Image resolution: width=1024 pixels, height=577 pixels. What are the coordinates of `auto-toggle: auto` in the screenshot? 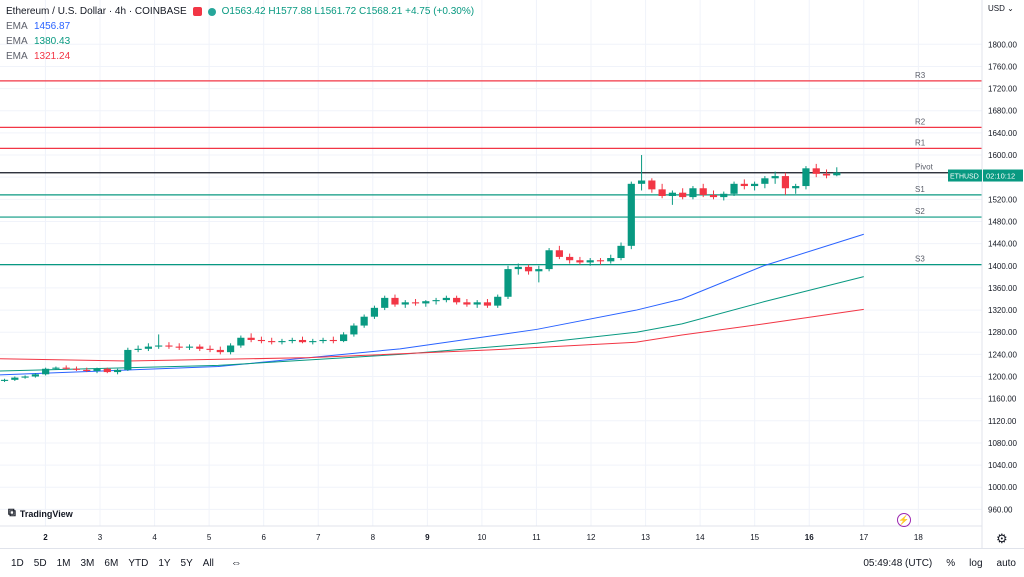 It's located at (1006, 563).